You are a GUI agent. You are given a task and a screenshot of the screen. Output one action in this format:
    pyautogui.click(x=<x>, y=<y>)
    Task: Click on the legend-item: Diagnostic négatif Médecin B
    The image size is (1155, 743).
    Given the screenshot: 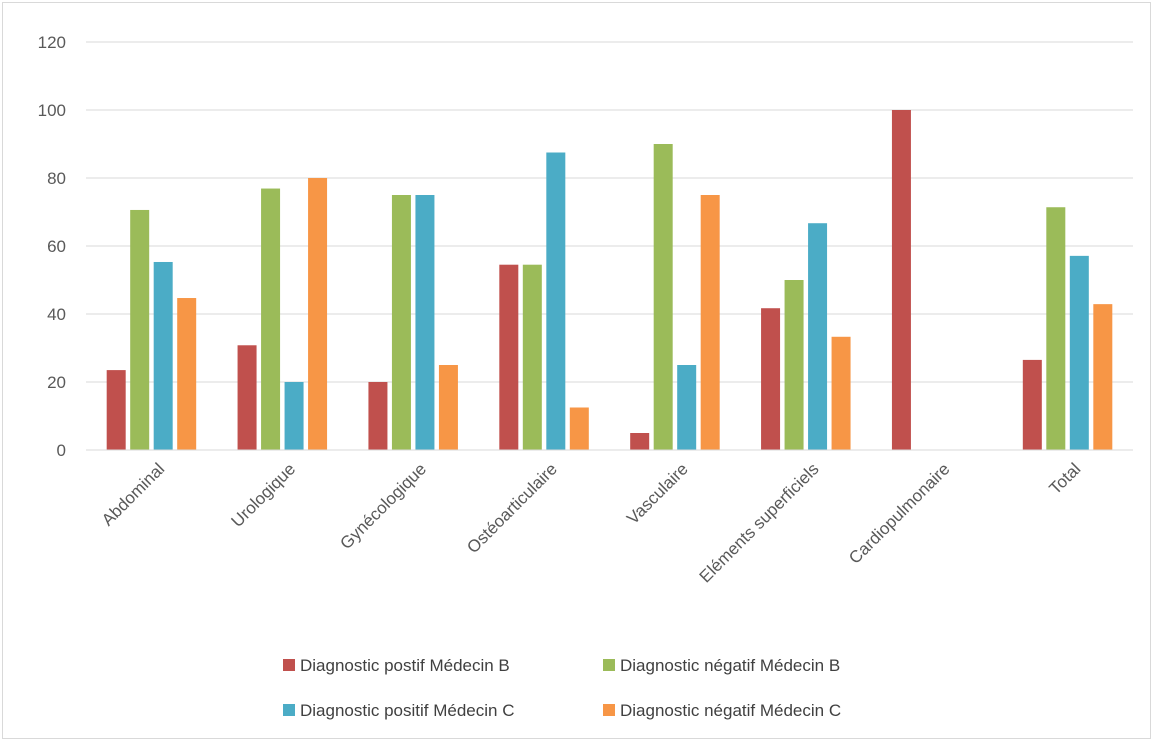 What is the action you would take?
    pyautogui.click(x=721, y=665)
    